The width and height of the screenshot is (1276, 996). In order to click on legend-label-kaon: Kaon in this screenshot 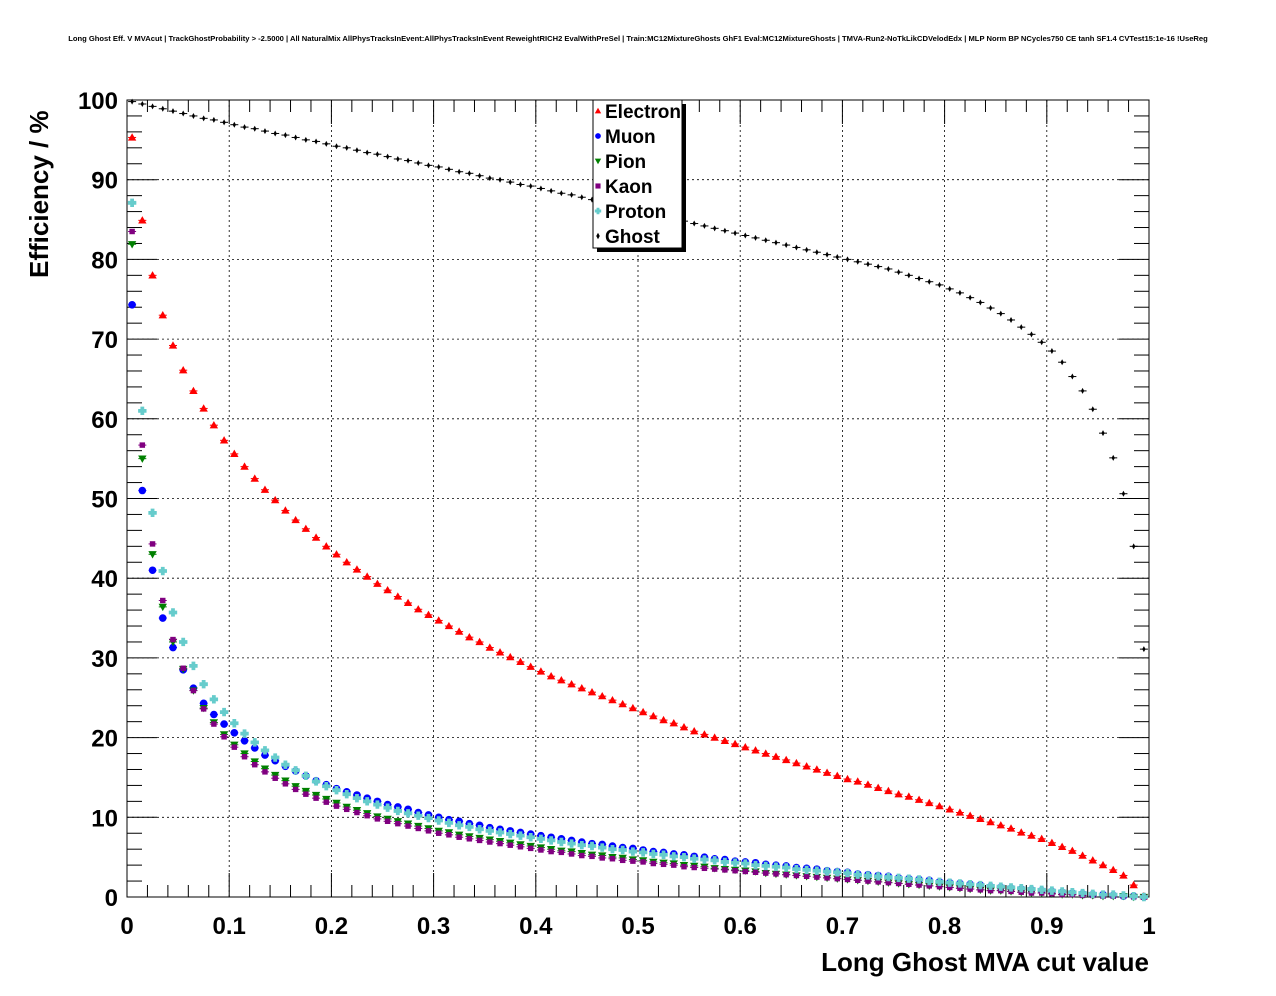, I will do `click(629, 187)`.